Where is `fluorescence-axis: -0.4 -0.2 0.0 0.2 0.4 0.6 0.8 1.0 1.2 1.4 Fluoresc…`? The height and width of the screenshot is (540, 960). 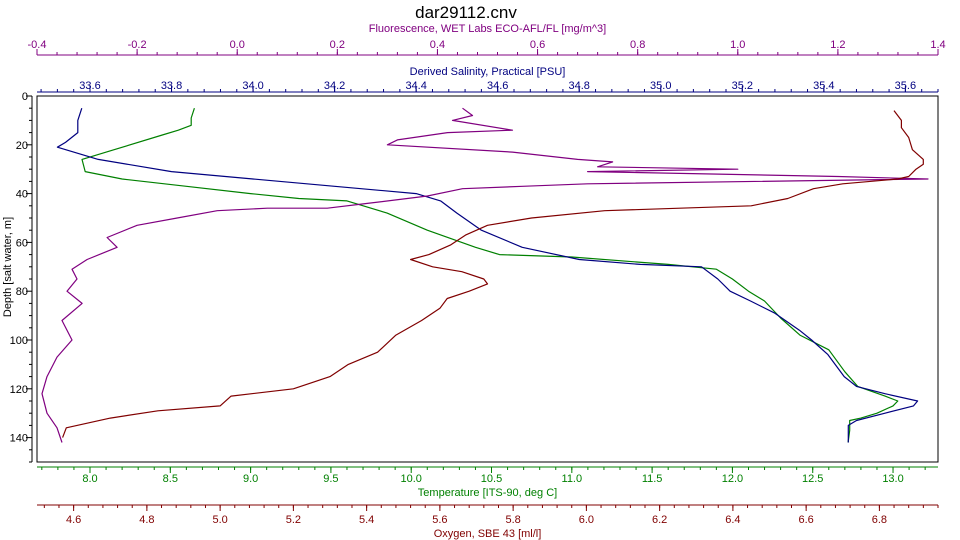 fluorescence-axis: -0.4 -0.2 0.0 0.2 0.4 0.6 0.8 1.0 1.2 1.4 Fluoresc… is located at coordinates (487, 39).